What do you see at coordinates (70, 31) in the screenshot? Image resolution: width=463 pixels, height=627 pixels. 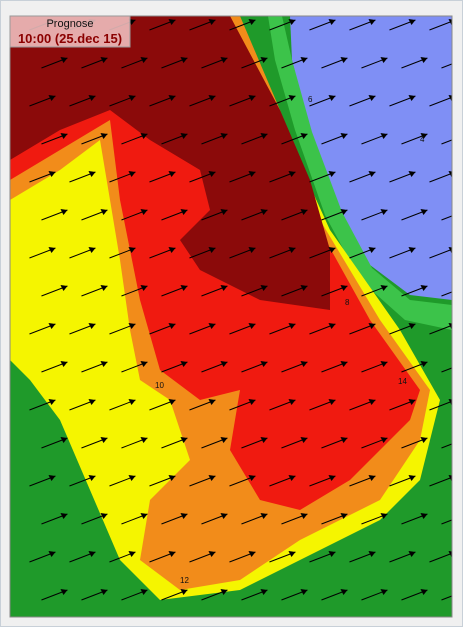 I see `header-box` at bounding box center [70, 31].